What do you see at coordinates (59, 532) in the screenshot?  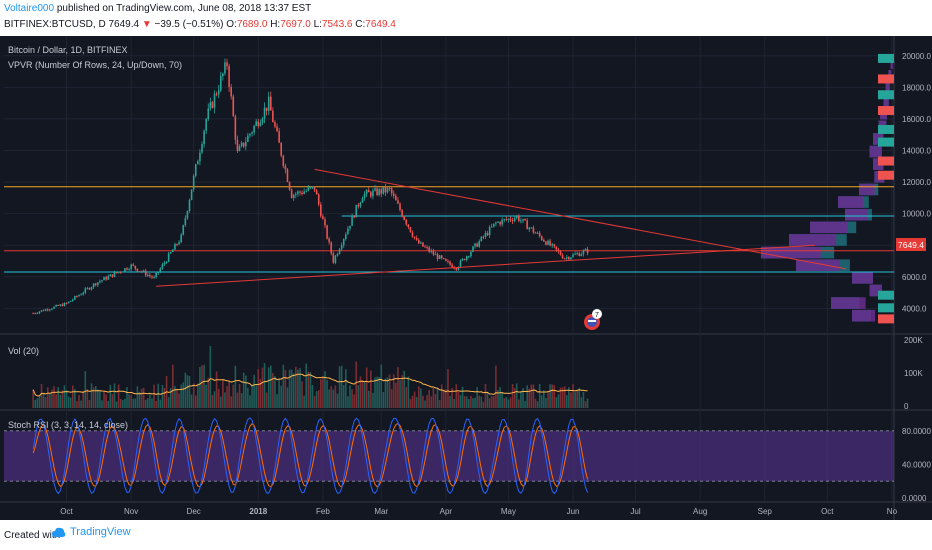 I see `tradingview-cloud-icon` at bounding box center [59, 532].